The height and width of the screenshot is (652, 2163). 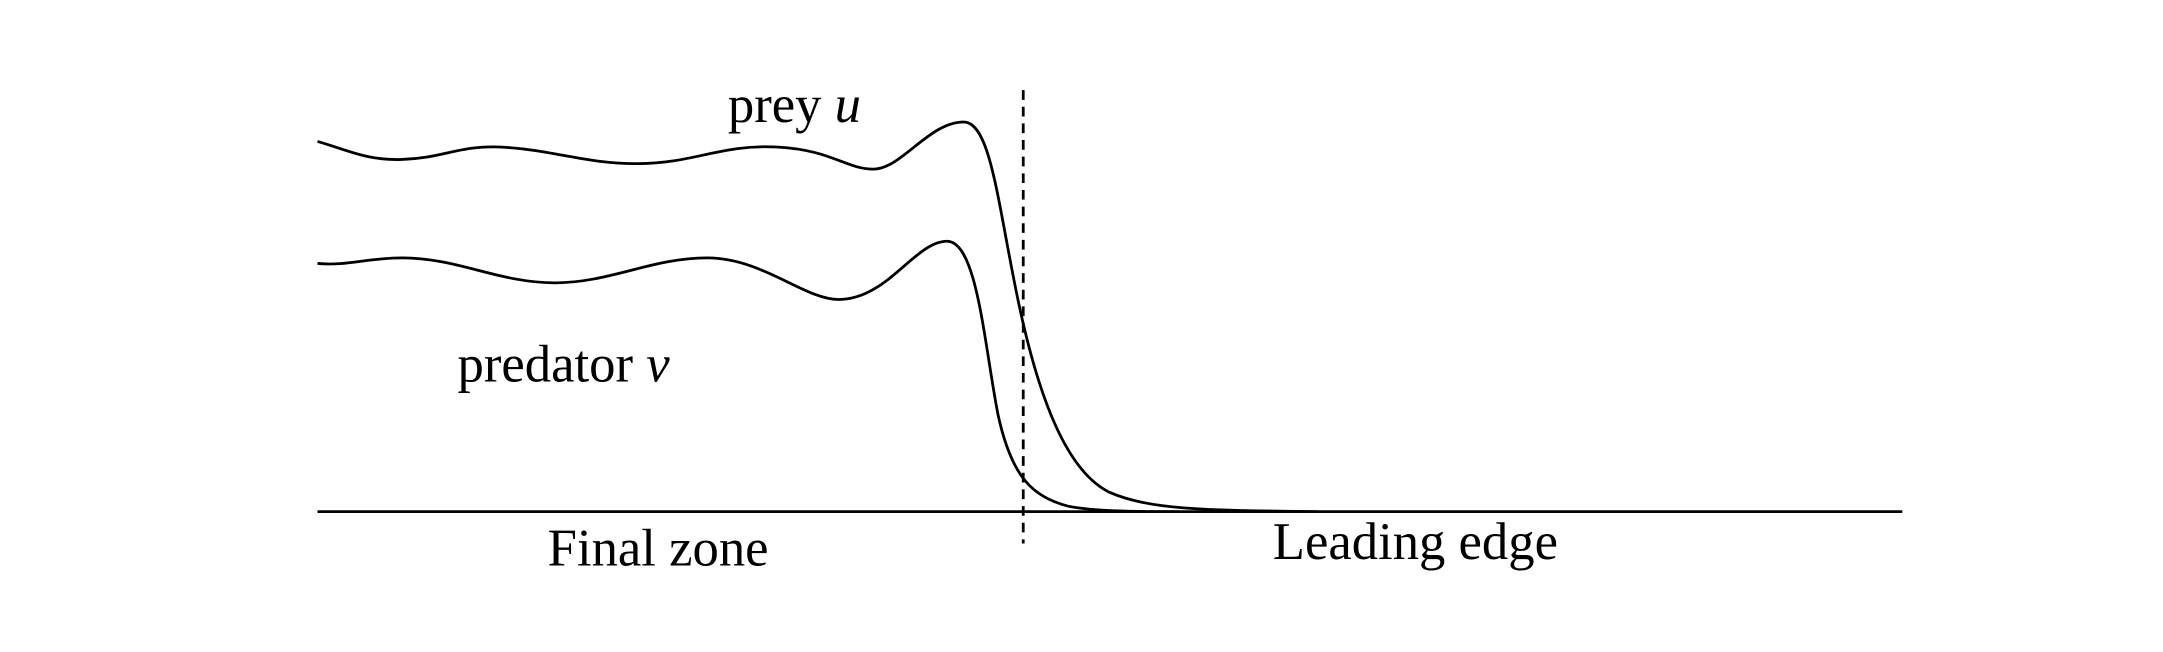 What do you see at coordinates (658, 549) in the screenshot?
I see `final-zone-label: Final zone` at bounding box center [658, 549].